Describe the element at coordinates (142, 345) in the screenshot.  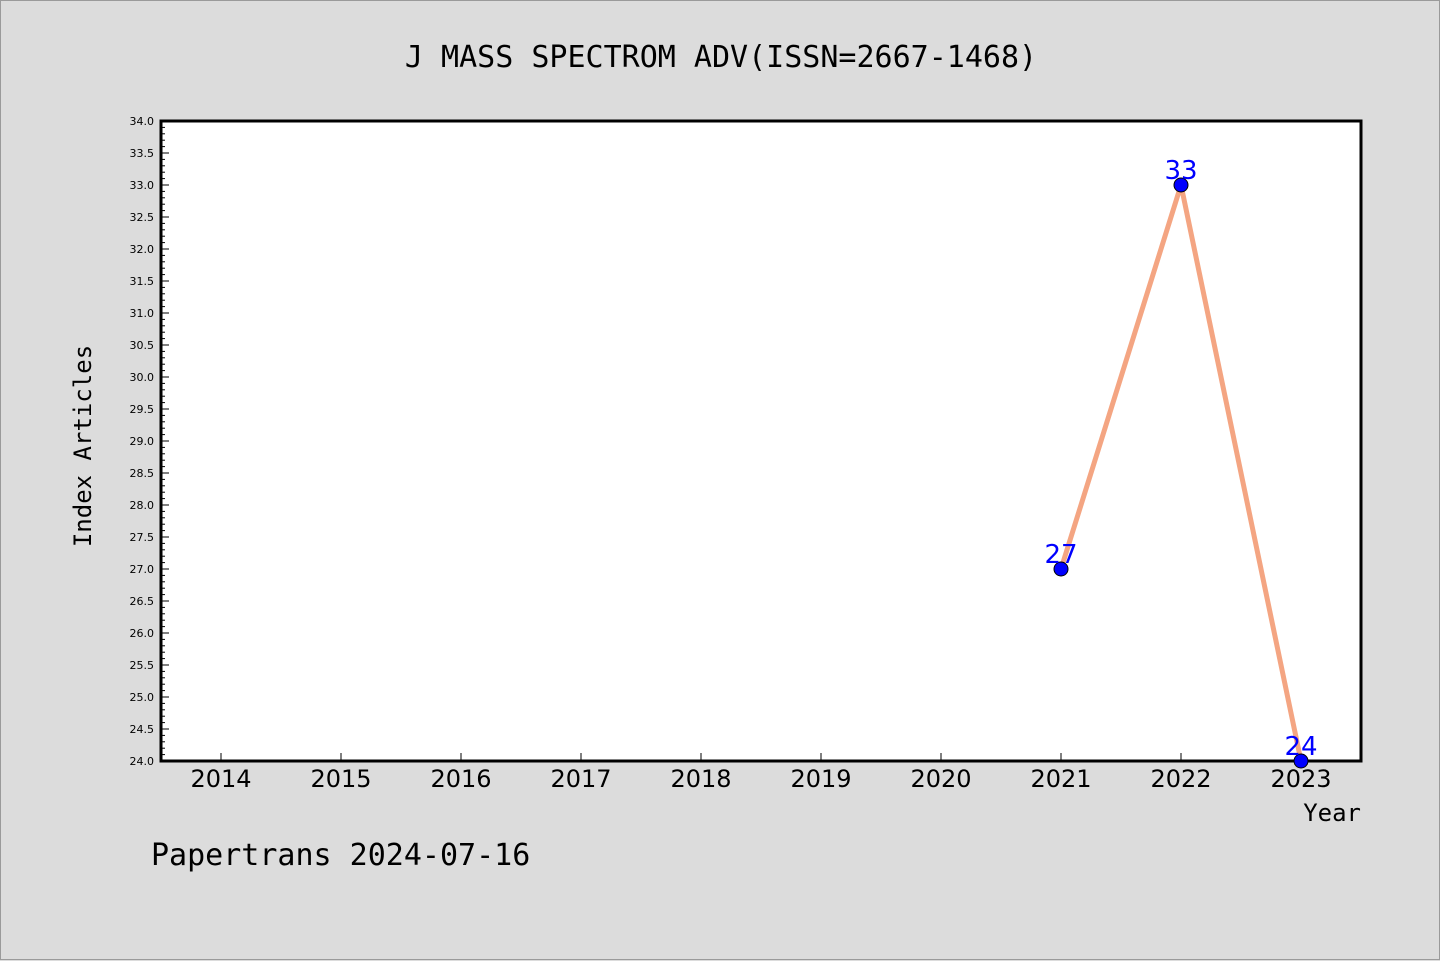
I see `y-tick-label: 30.5` at that location.